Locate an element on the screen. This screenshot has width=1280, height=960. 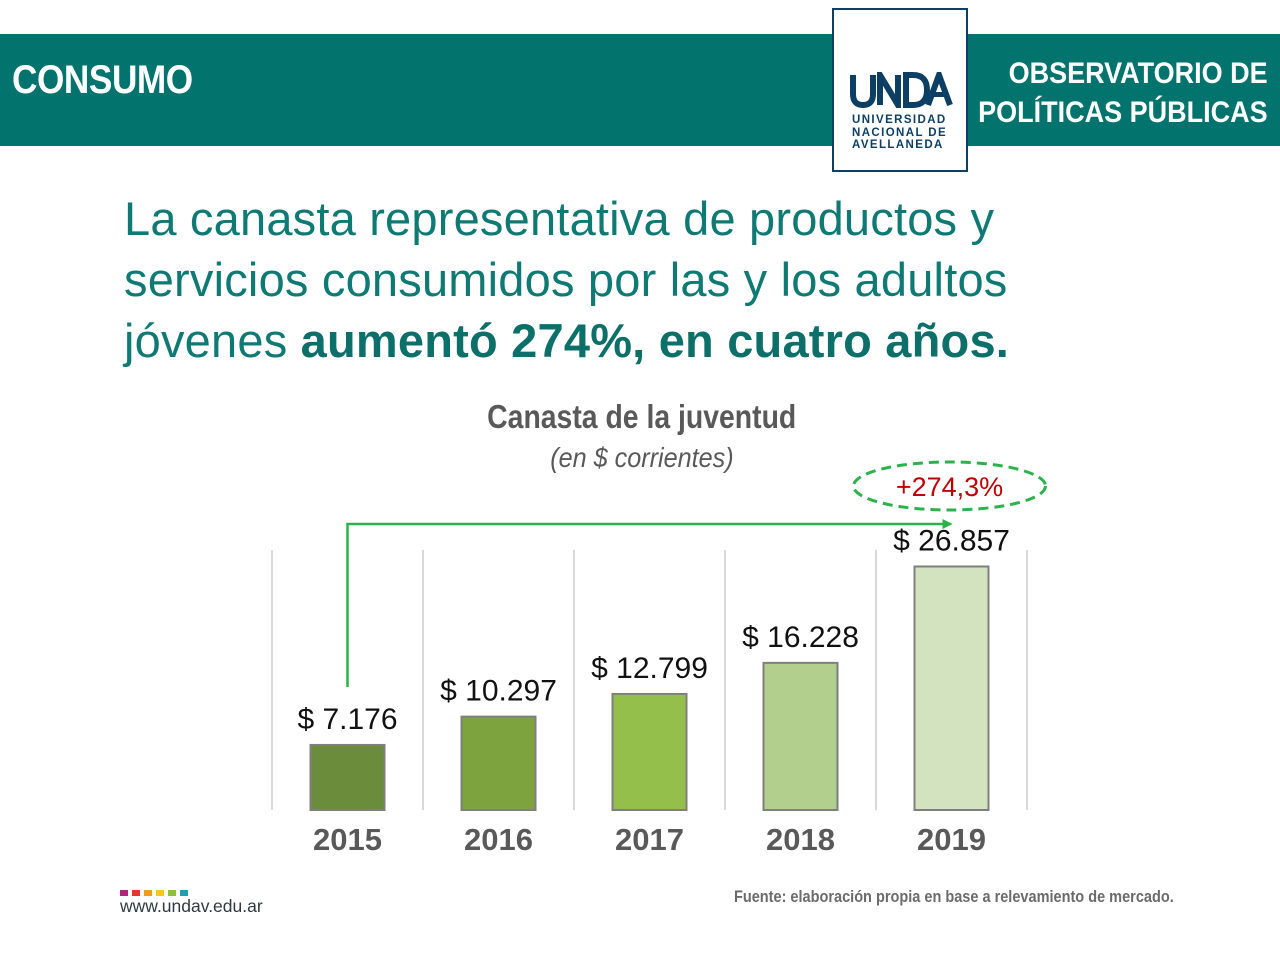
headline-line-1: La canasta representativa de productos y is located at coordinates (559, 218).